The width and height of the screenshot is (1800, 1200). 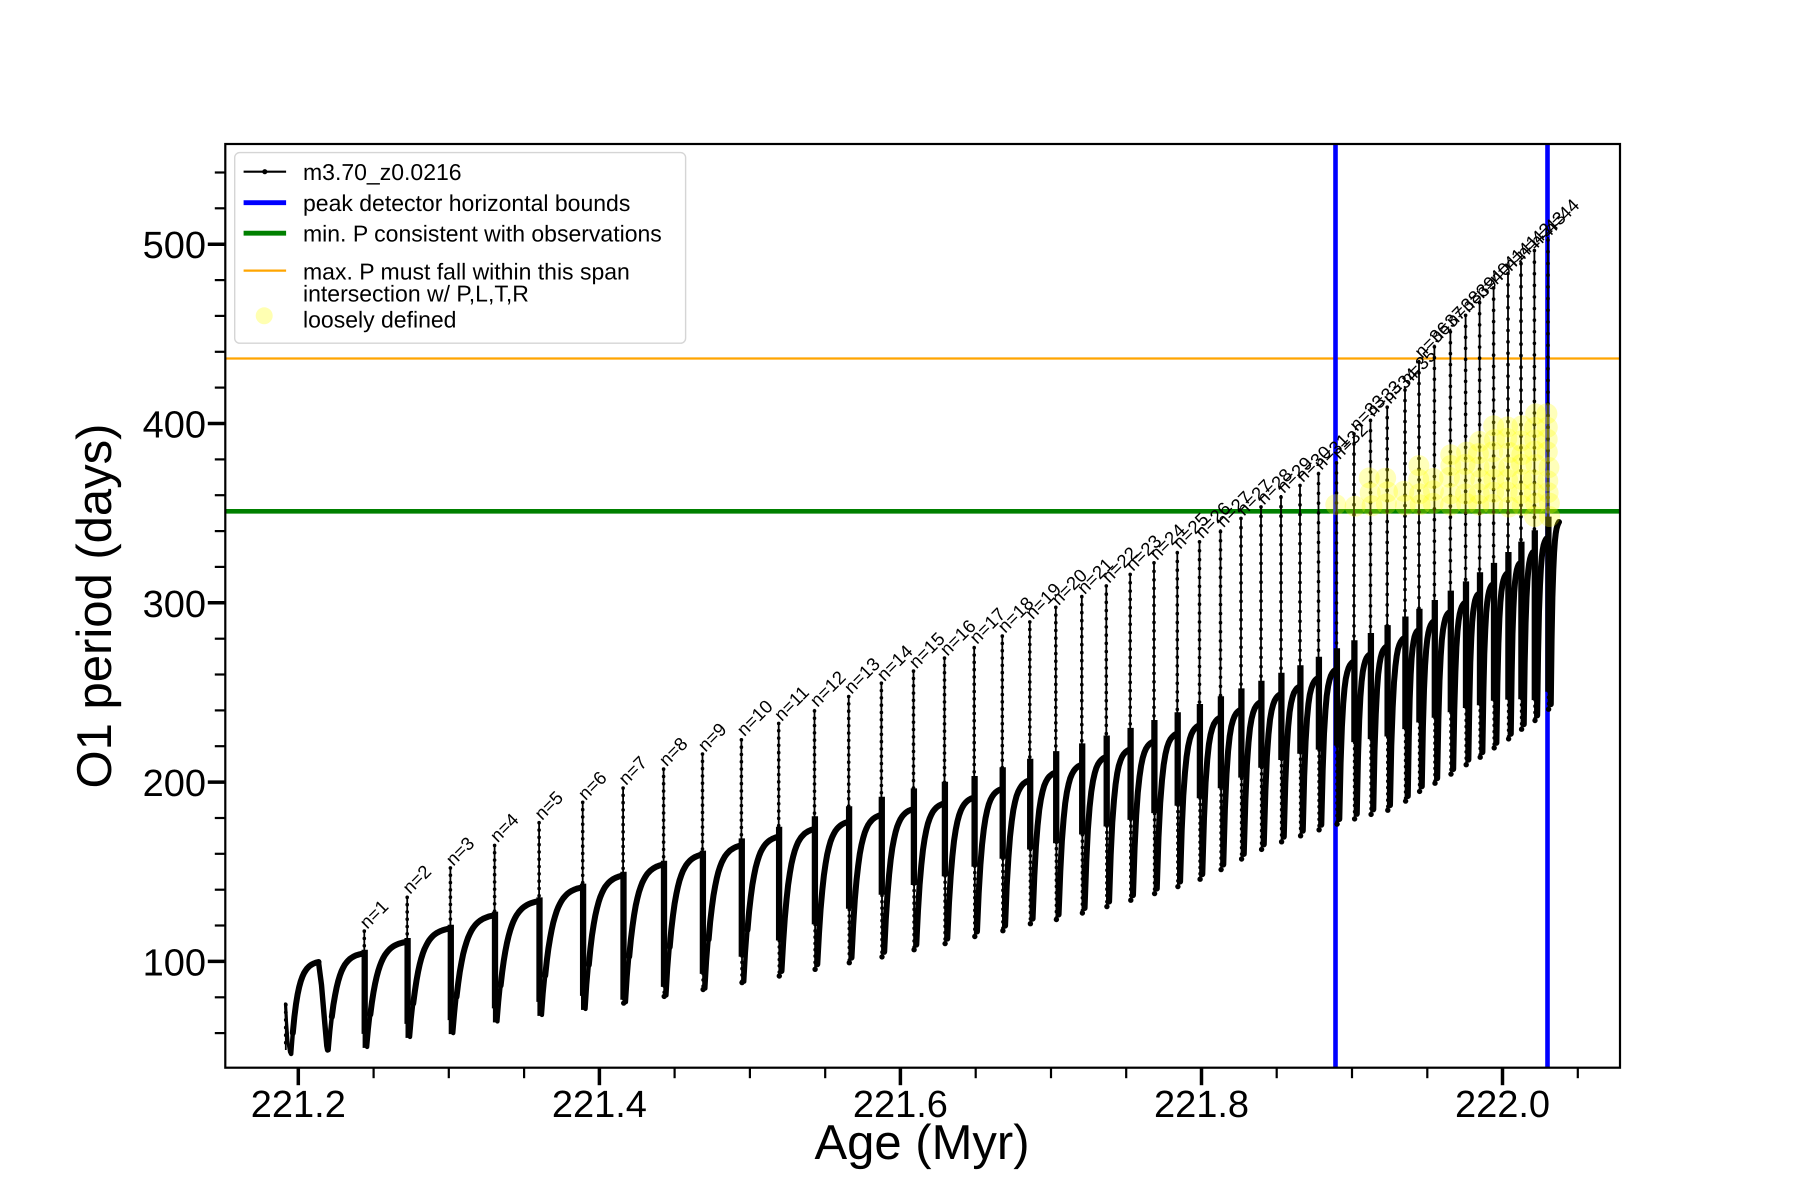 What do you see at coordinates (298, 1105) in the screenshot?
I see `svg-text: 221.2` at bounding box center [298, 1105].